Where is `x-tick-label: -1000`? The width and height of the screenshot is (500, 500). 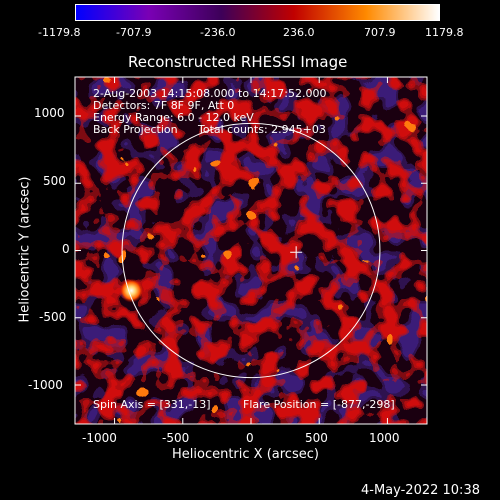 x-tick-label: -1000 is located at coordinates (99, 438).